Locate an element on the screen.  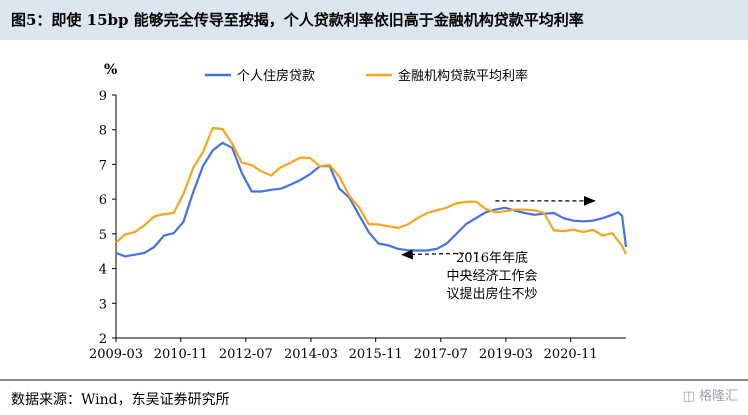
y-tick-label: 8 is located at coordinates (103, 131).